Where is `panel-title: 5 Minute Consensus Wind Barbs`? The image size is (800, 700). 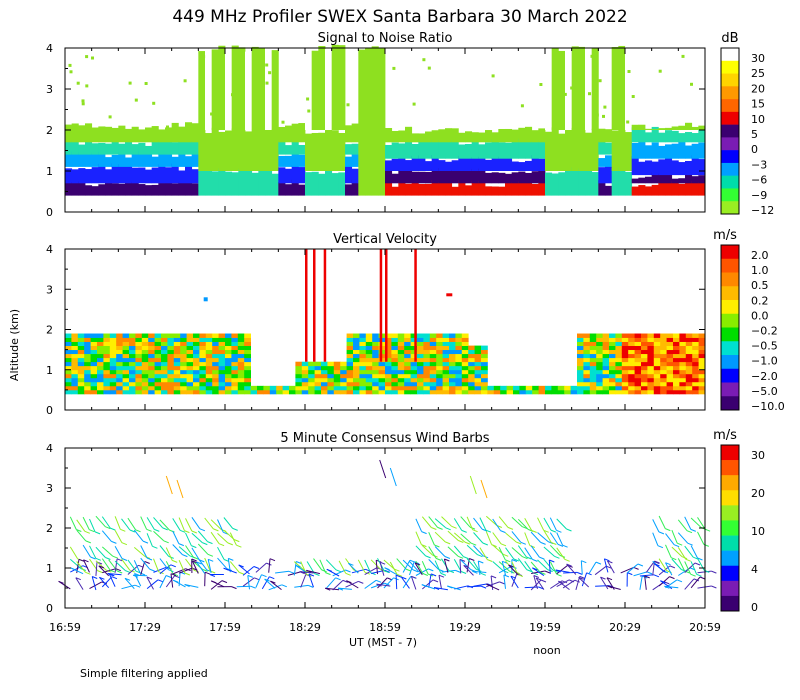
panel-title: 5 Minute Consensus Wind Barbs is located at coordinates (384, 438).